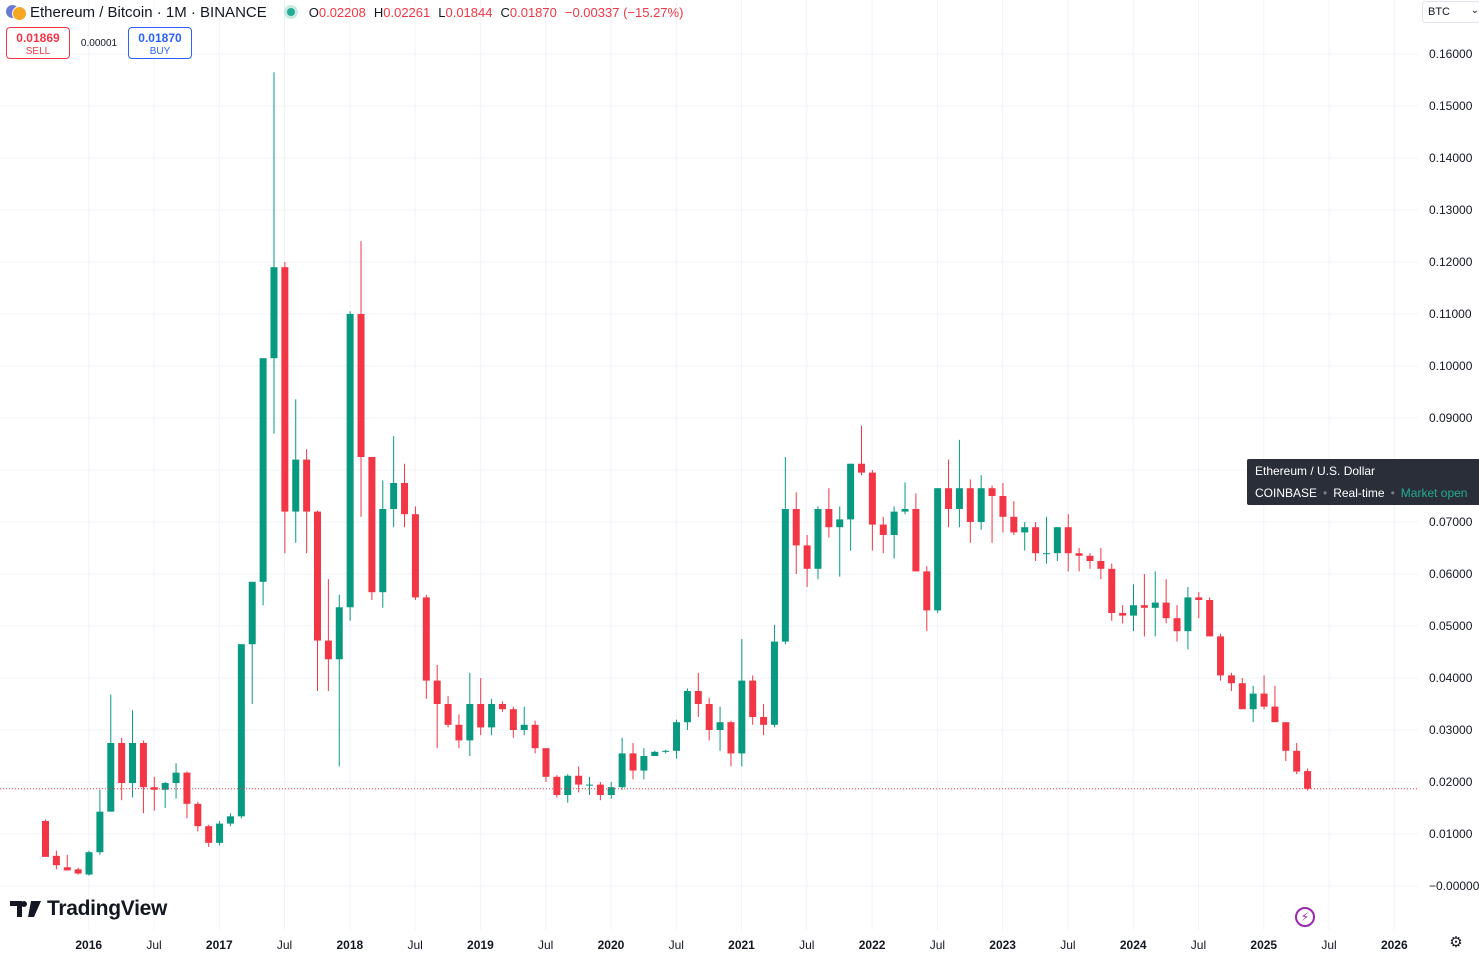 The height and width of the screenshot is (958, 1479). I want to click on sell-button: 0.01869 SELL, so click(38, 43).